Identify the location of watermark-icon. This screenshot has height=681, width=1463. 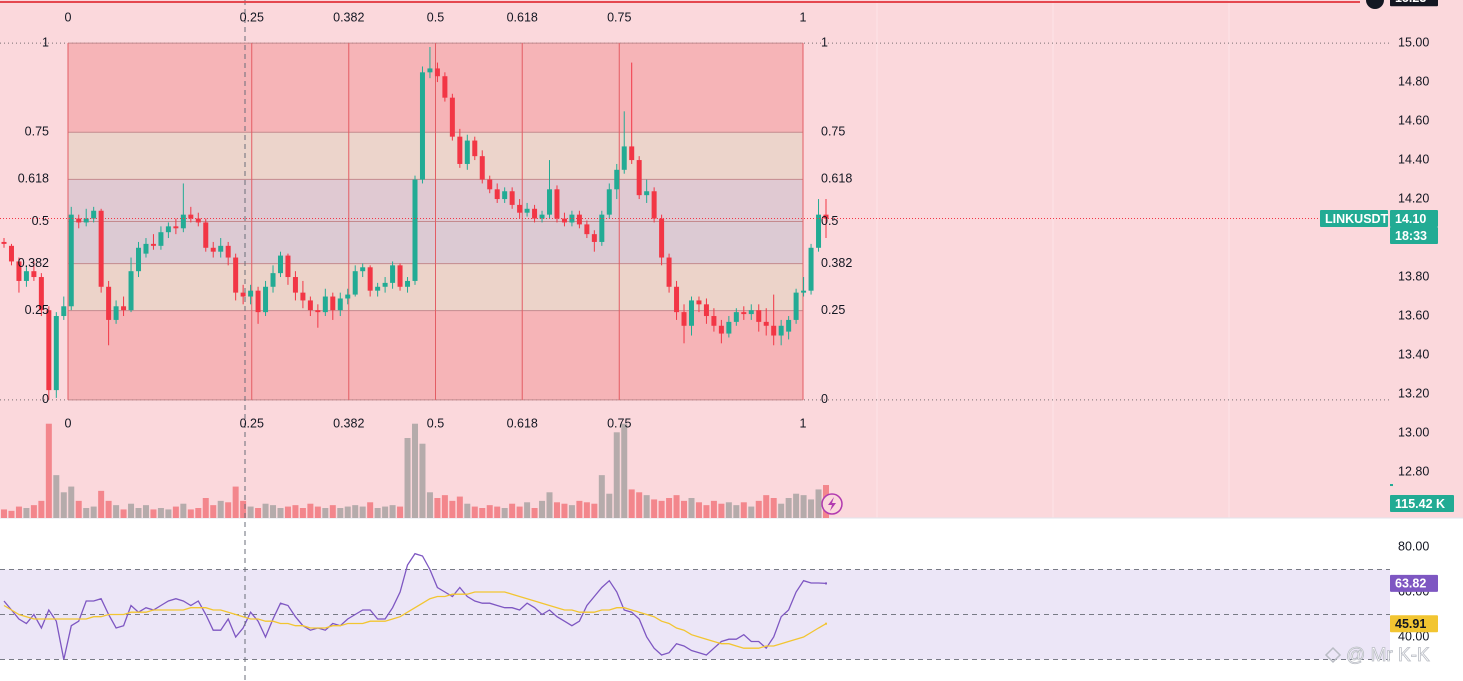
(1333, 655).